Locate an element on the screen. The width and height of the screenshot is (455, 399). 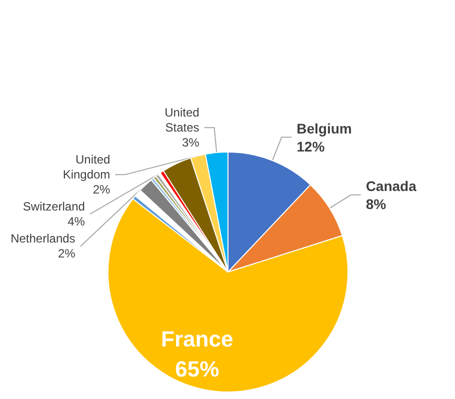
slice-label: France is located at coordinates (197, 339).